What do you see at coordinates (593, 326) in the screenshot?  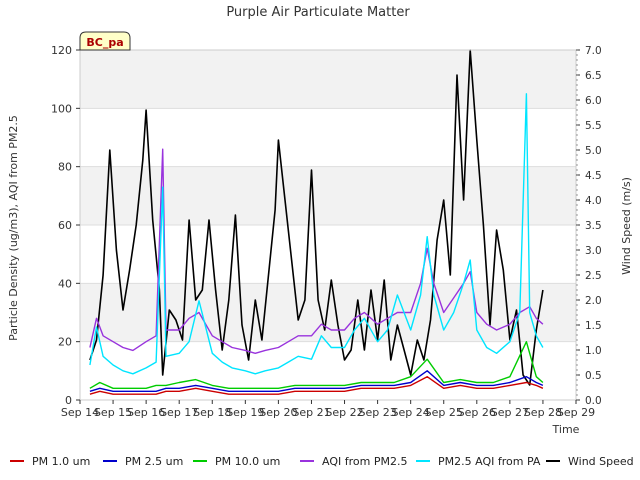 I see `y-right-tick-label: 1.5` at bounding box center [593, 326].